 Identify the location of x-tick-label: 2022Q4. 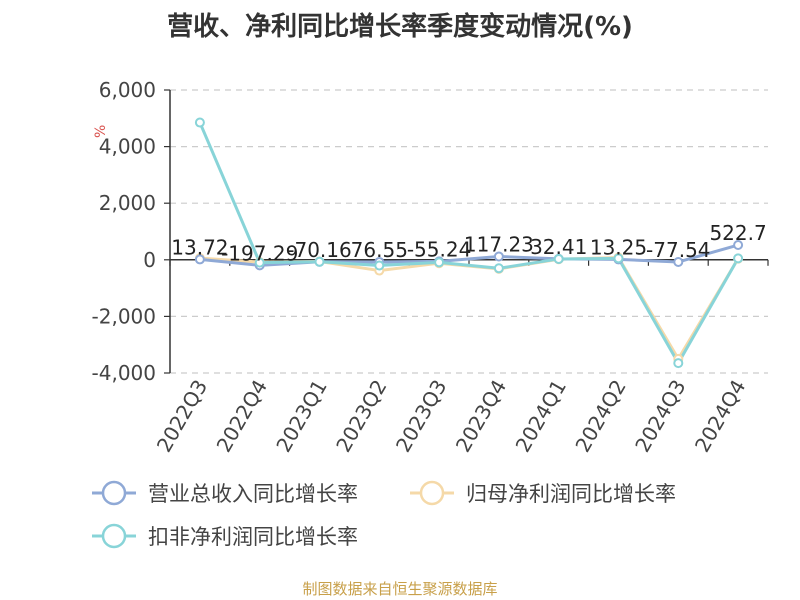
(242, 416).